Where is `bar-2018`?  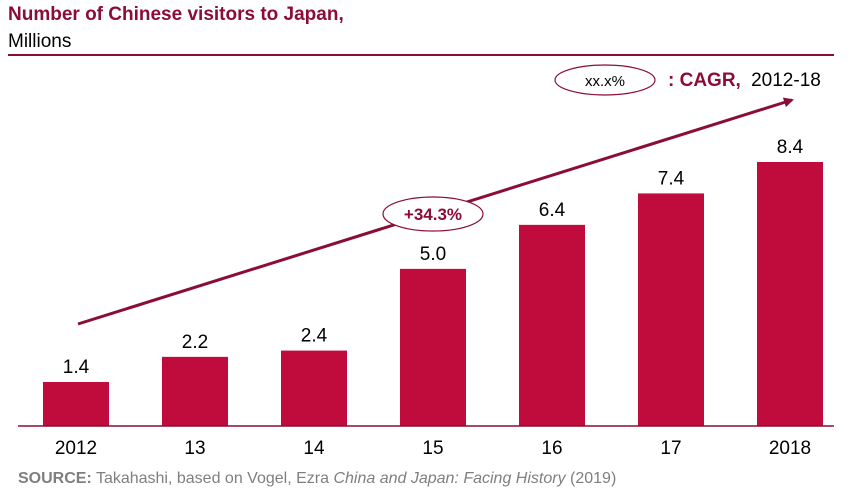
bar-2018 is located at coordinates (790, 294).